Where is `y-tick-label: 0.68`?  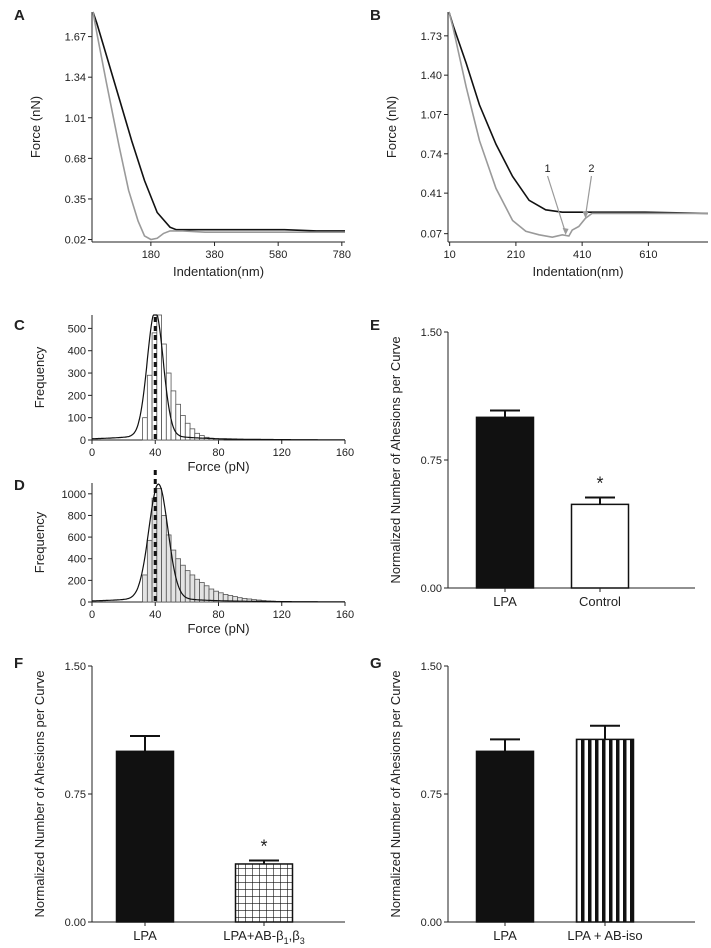 y-tick-label: 0.68 is located at coordinates (75, 159).